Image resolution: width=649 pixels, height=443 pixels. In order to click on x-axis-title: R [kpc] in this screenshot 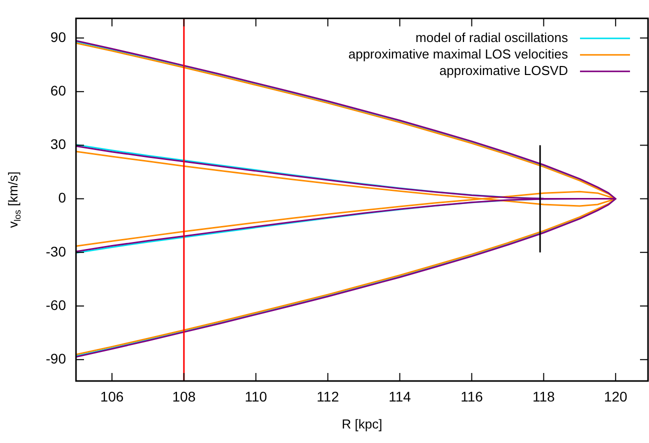, I will do `click(362, 424)`.